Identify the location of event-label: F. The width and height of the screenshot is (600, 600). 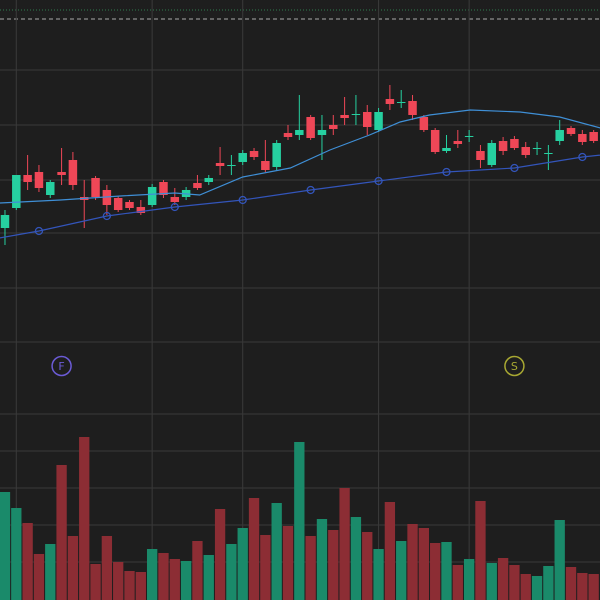
(61, 366).